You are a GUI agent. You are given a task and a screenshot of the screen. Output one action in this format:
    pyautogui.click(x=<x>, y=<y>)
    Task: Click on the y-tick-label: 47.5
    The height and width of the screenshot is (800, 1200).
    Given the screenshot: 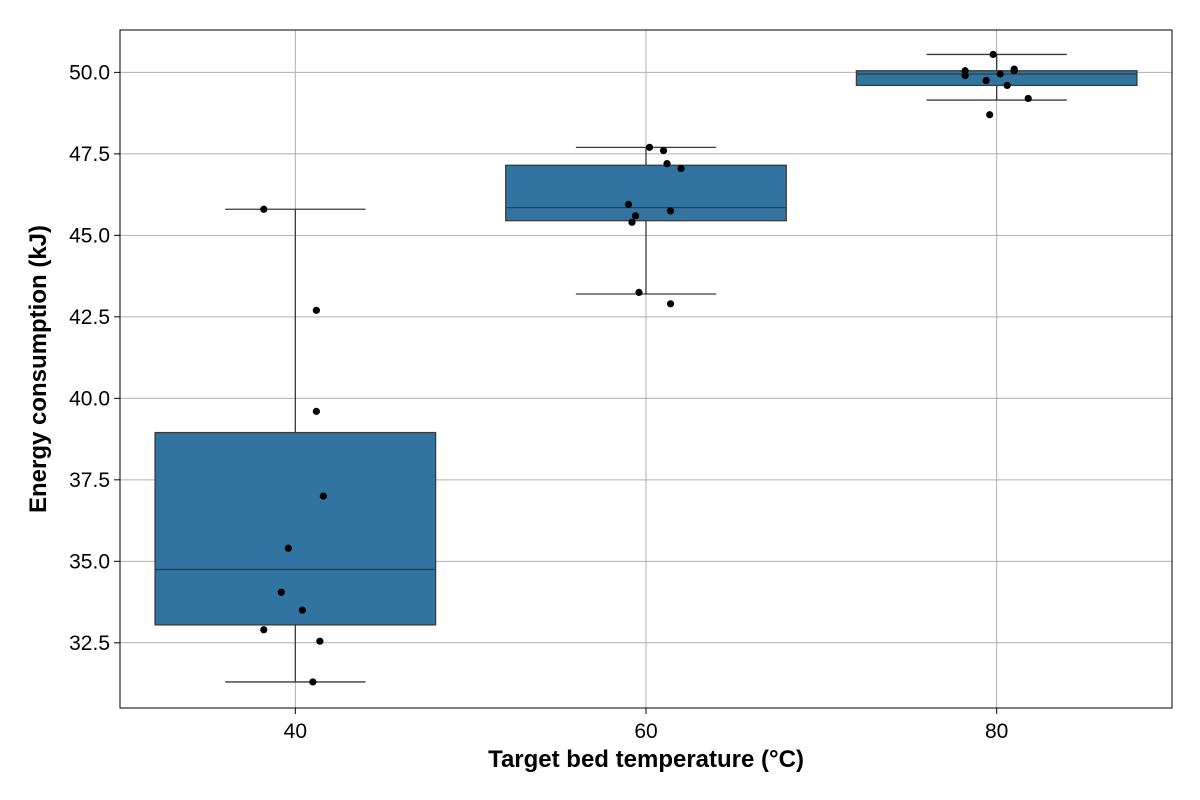 What is the action you would take?
    pyautogui.click(x=89, y=154)
    